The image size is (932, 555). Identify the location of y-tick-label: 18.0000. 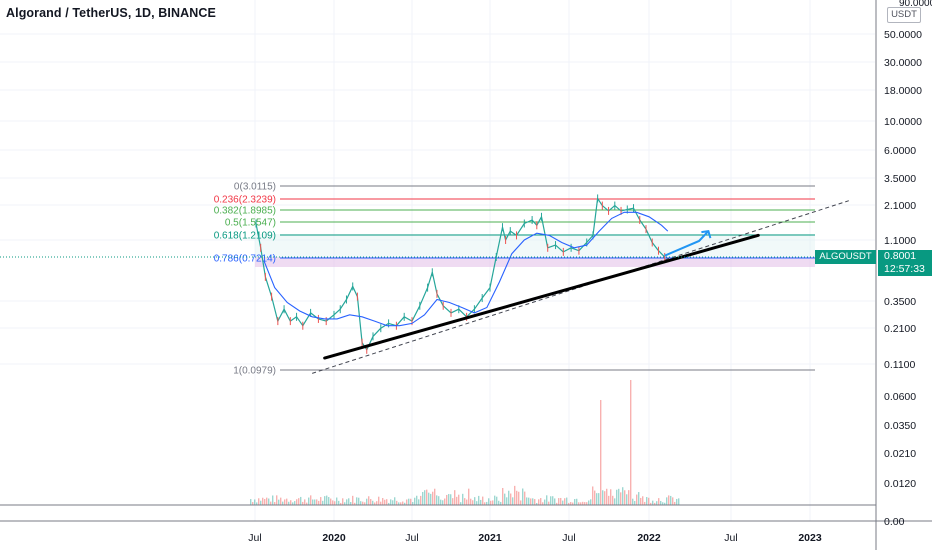
(903, 91).